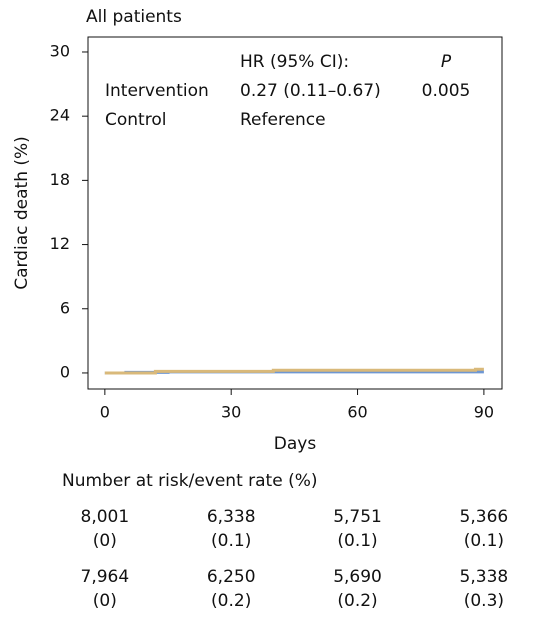  I want to click on legend-hr: Reference, so click(283, 120).